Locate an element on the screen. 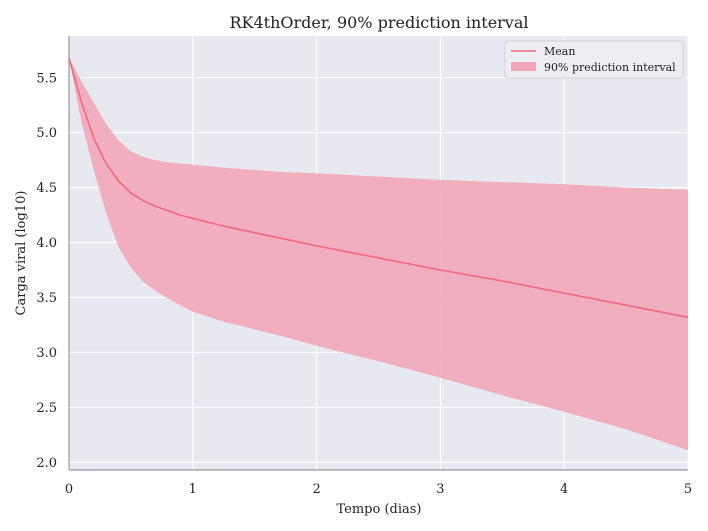  legend-interval-swatch is located at coordinates (523, 66).